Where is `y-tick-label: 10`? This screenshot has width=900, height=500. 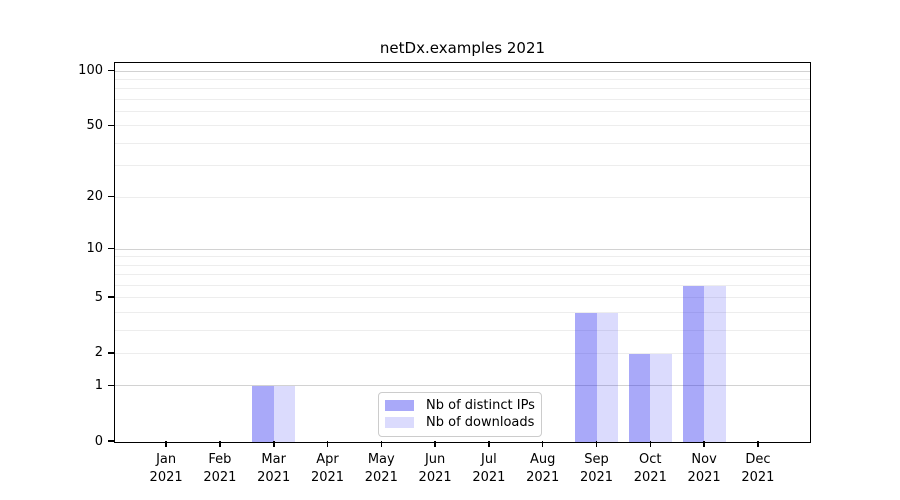
y-tick-label: 10 is located at coordinates (94, 248).